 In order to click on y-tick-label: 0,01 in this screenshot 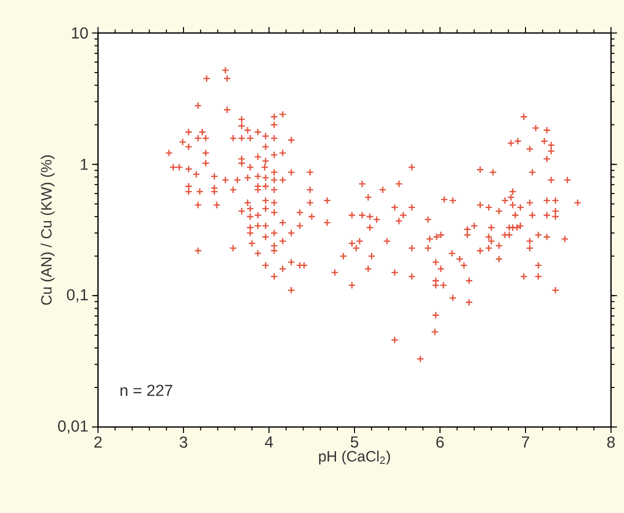, I will do `click(73, 427)`.